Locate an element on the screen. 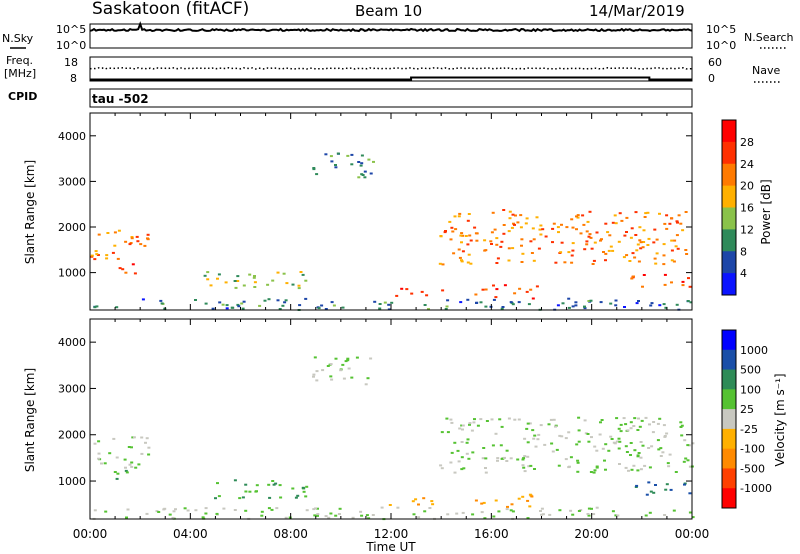 The image size is (800, 554). power-cbar-tick: 12 is located at coordinates (747, 229).